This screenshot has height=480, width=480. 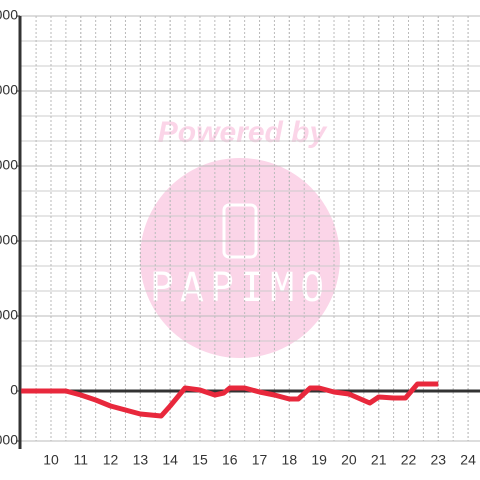 What do you see at coordinates (51, 460) in the screenshot?
I see `x-tick-label: 10` at bounding box center [51, 460].